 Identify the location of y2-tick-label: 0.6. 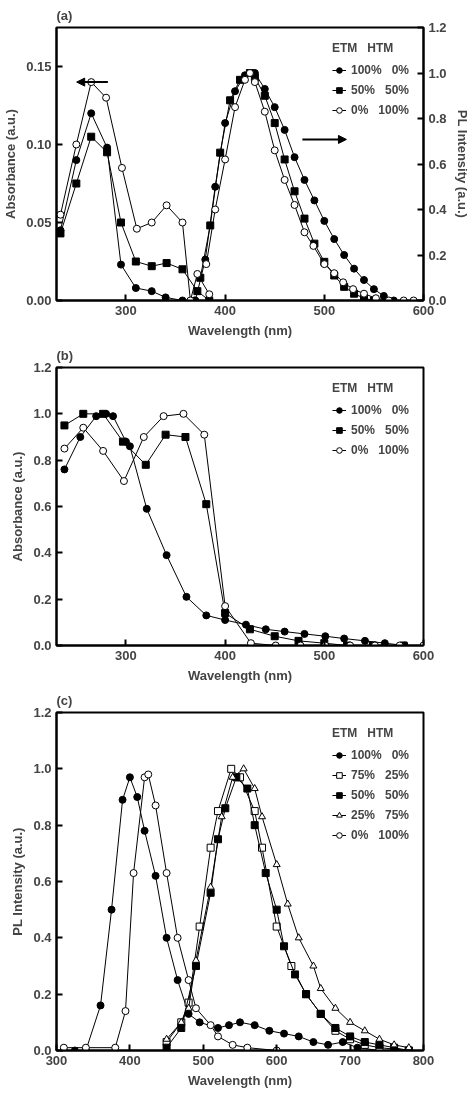
(437, 164).